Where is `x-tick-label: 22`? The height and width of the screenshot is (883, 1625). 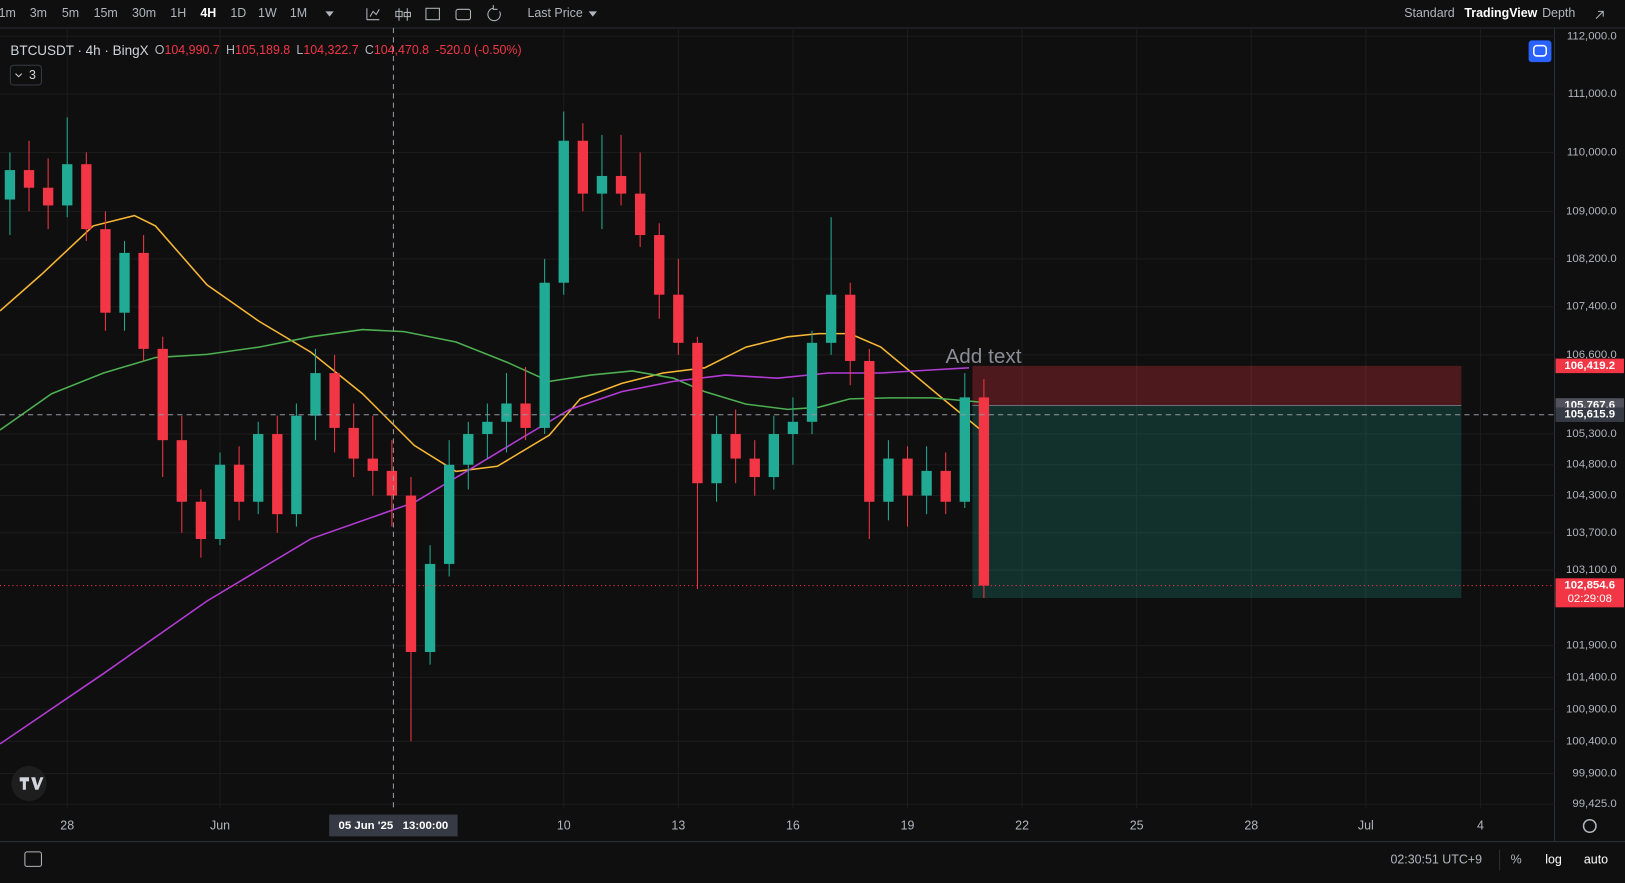
x-tick-label: 22 is located at coordinates (1022, 825).